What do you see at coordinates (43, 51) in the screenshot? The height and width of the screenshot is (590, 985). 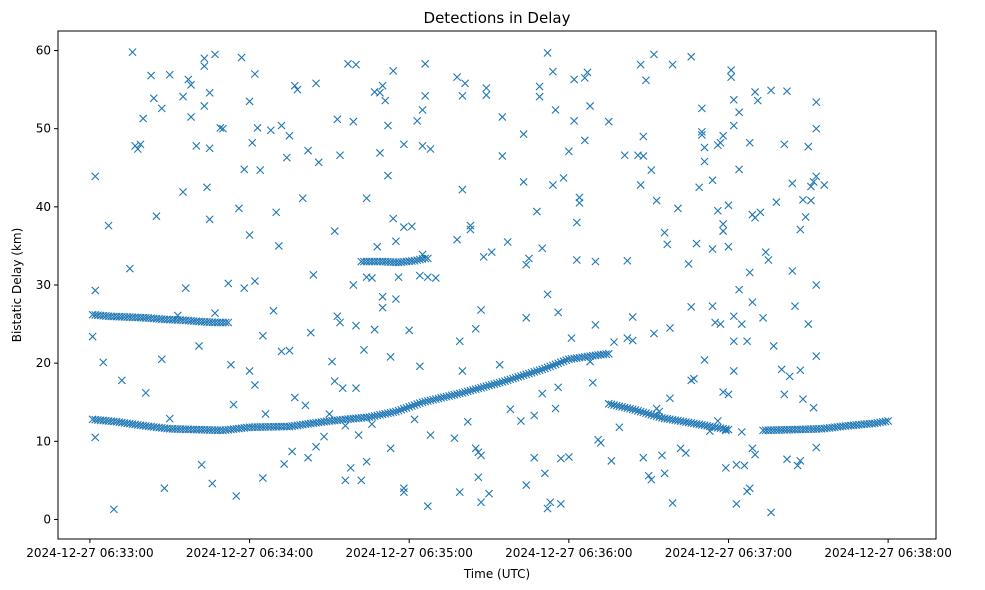 I see `y-tick-label: 60` at bounding box center [43, 51].